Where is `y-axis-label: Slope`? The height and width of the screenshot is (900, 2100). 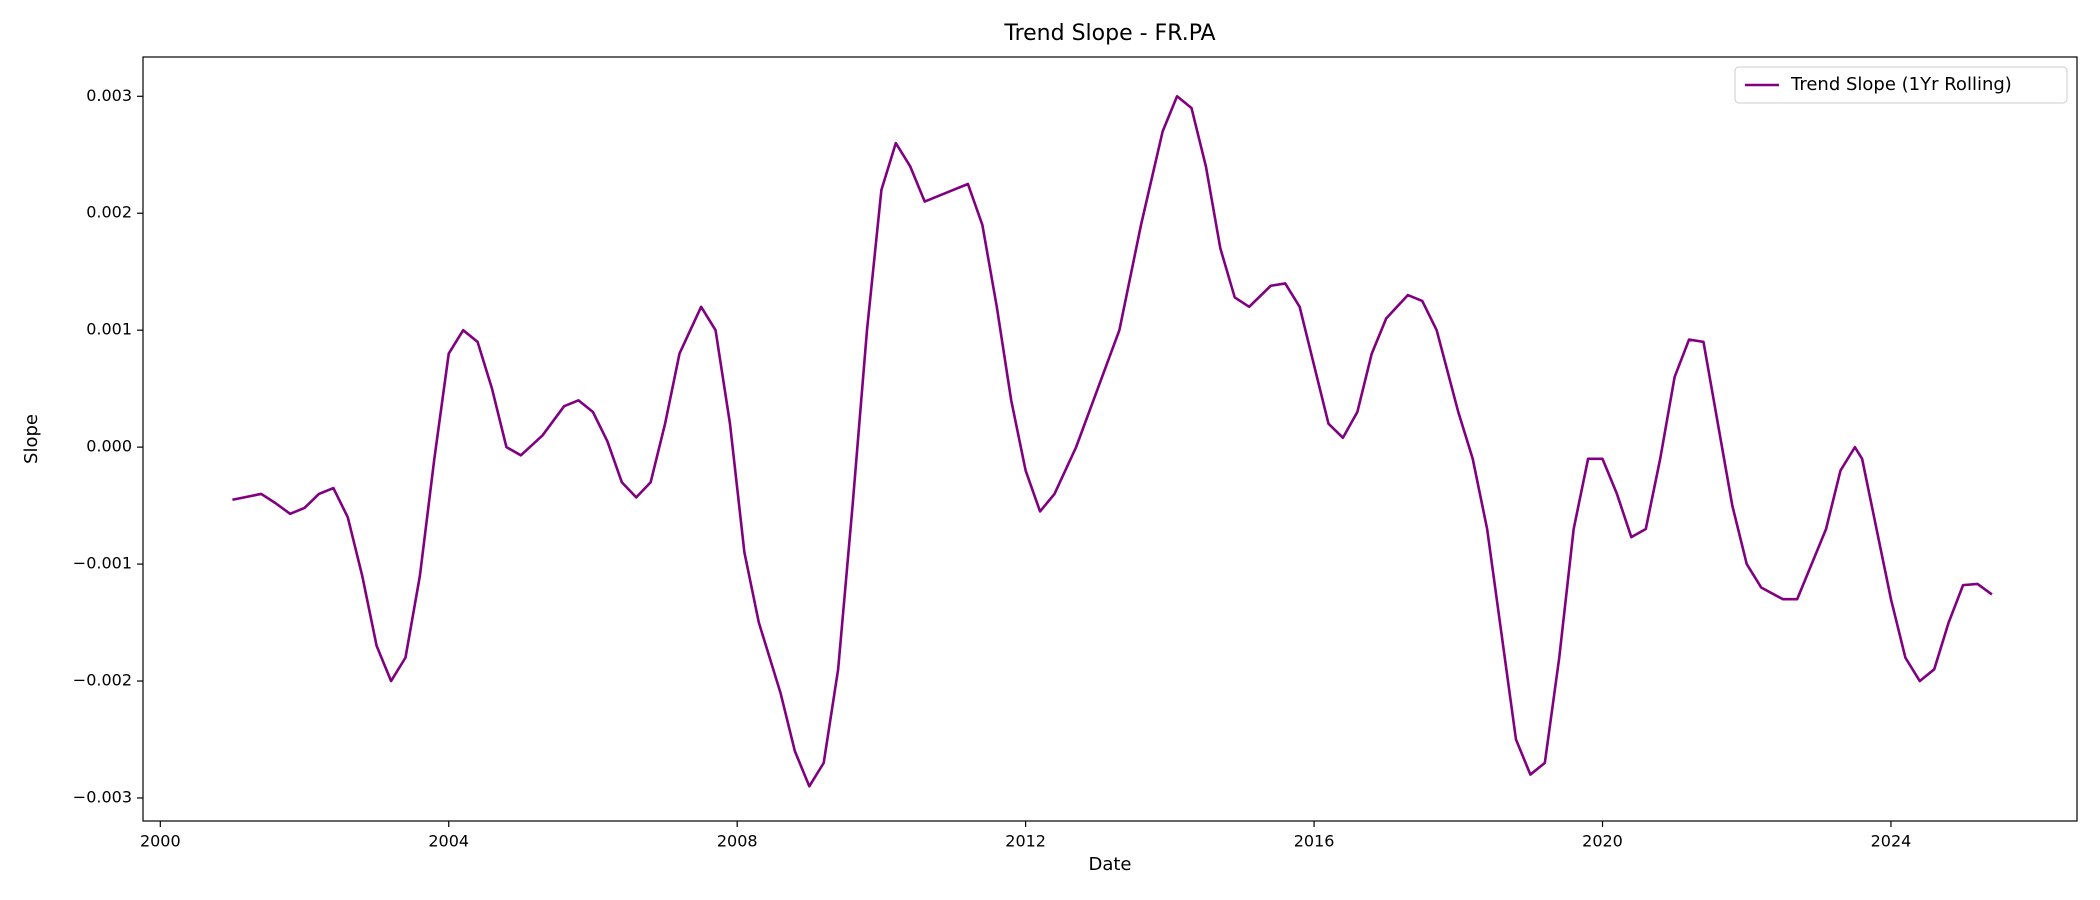
y-axis-label: Slope is located at coordinates (31, 439).